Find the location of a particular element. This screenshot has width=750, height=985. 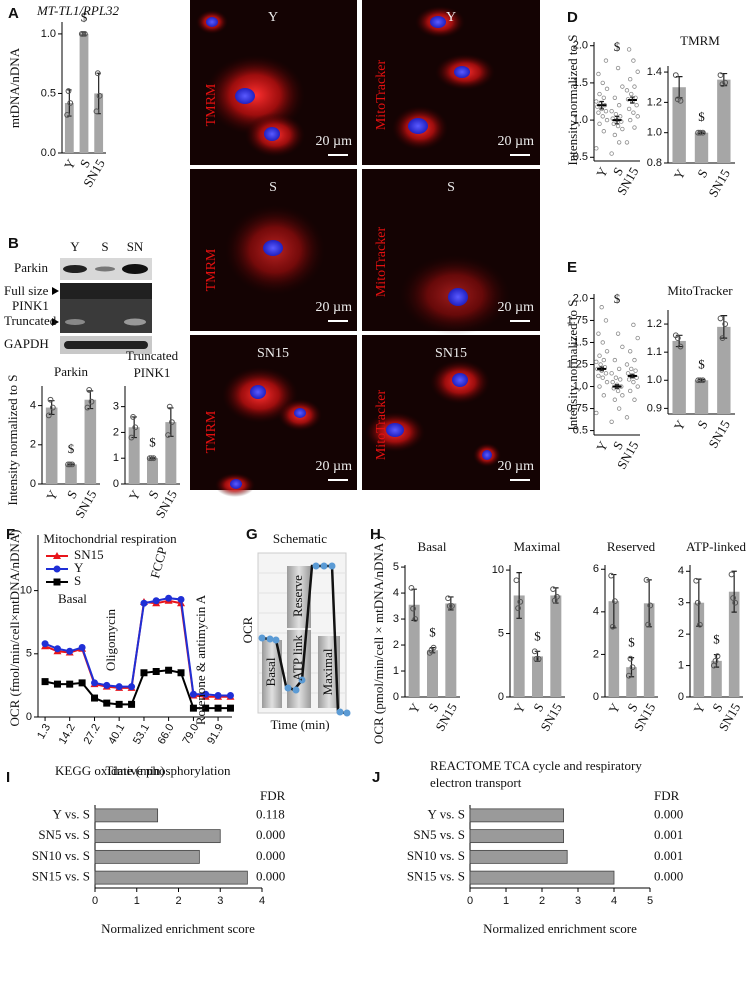

blot-row-label: Parkin is located at coordinates (31, 267).